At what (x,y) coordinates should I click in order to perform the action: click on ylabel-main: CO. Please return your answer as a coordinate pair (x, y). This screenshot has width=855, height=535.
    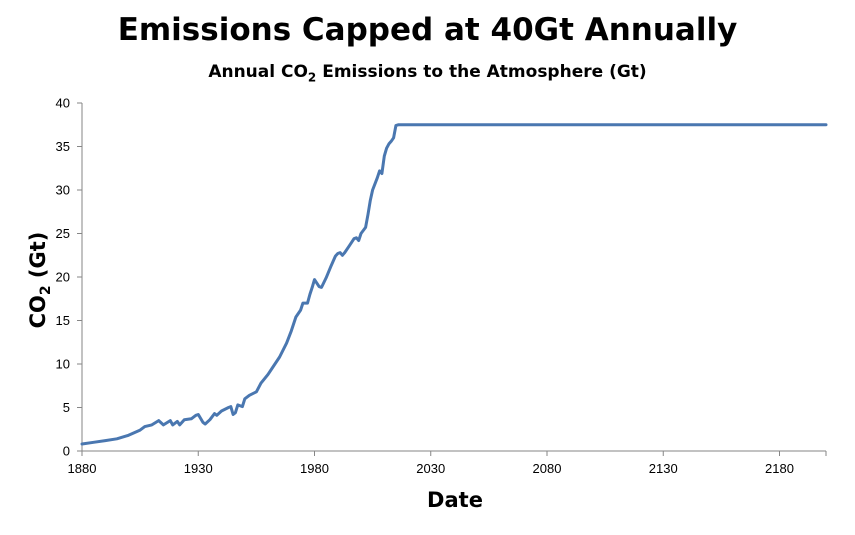
    Looking at the image, I should click on (37, 312).